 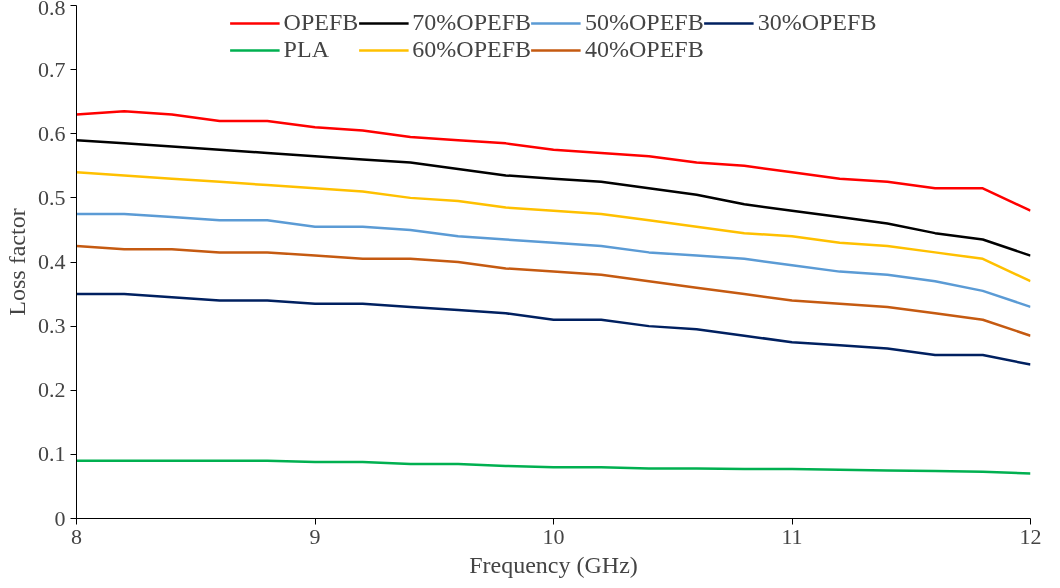 What do you see at coordinates (52, 10) in the screenshot?
I see `y-tick-label: 0.8` at bounding box center [52, 10].